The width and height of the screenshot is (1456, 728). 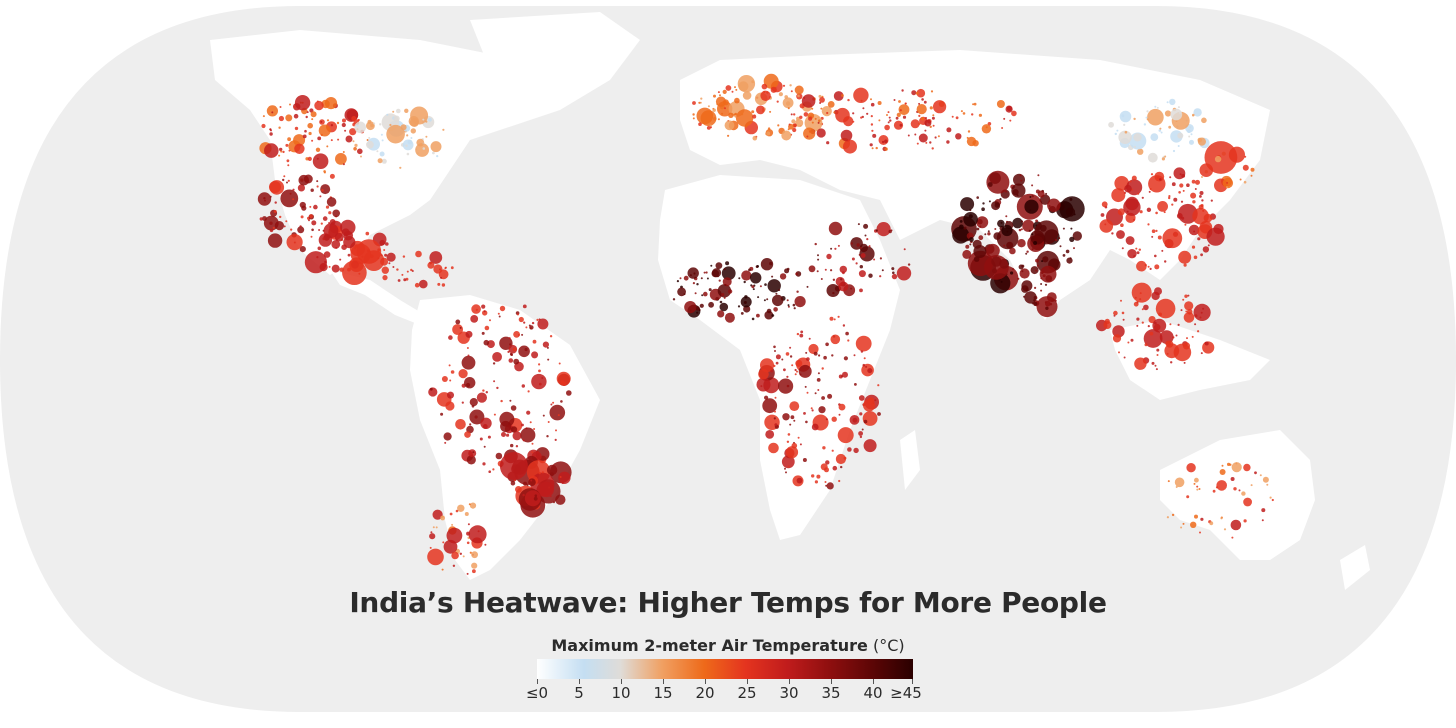 I want to click on tick-label-35: 35, so click(x=831, y=693).